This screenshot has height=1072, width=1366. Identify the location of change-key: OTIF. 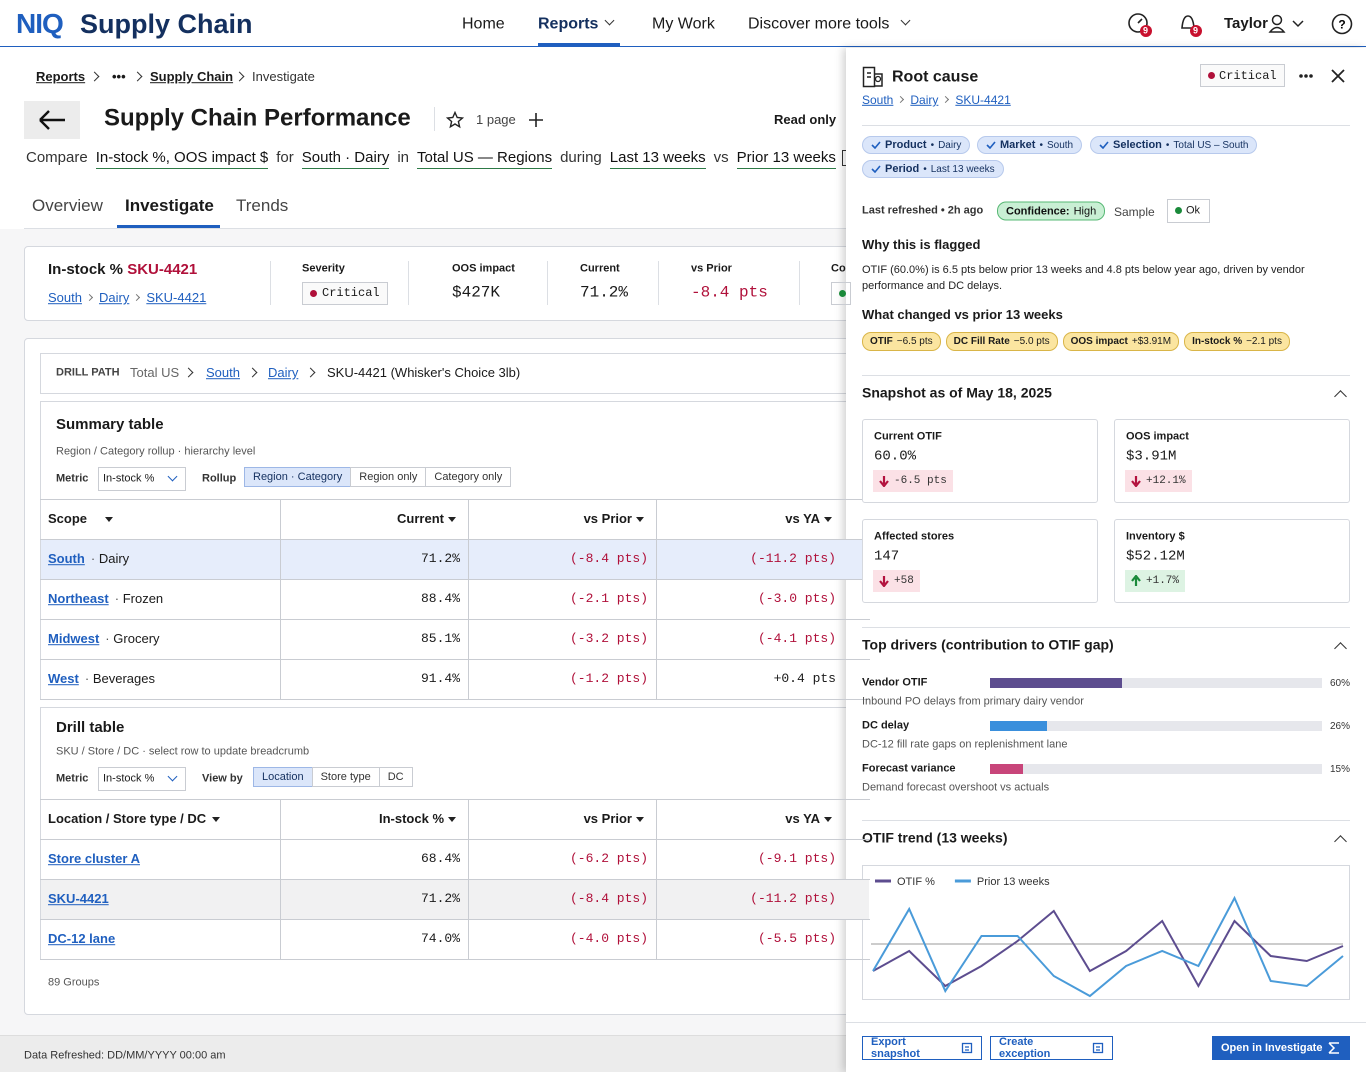
(881, 341).